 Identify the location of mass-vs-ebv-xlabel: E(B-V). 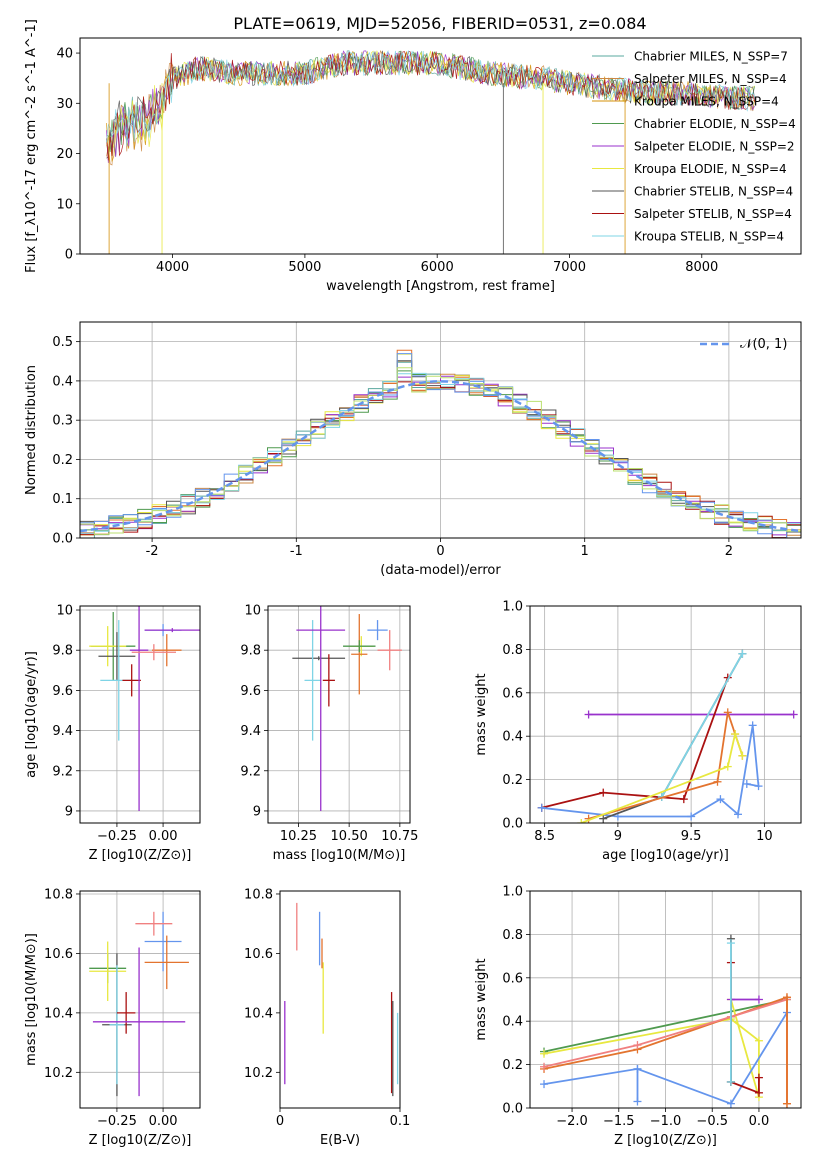
(340, 1140).